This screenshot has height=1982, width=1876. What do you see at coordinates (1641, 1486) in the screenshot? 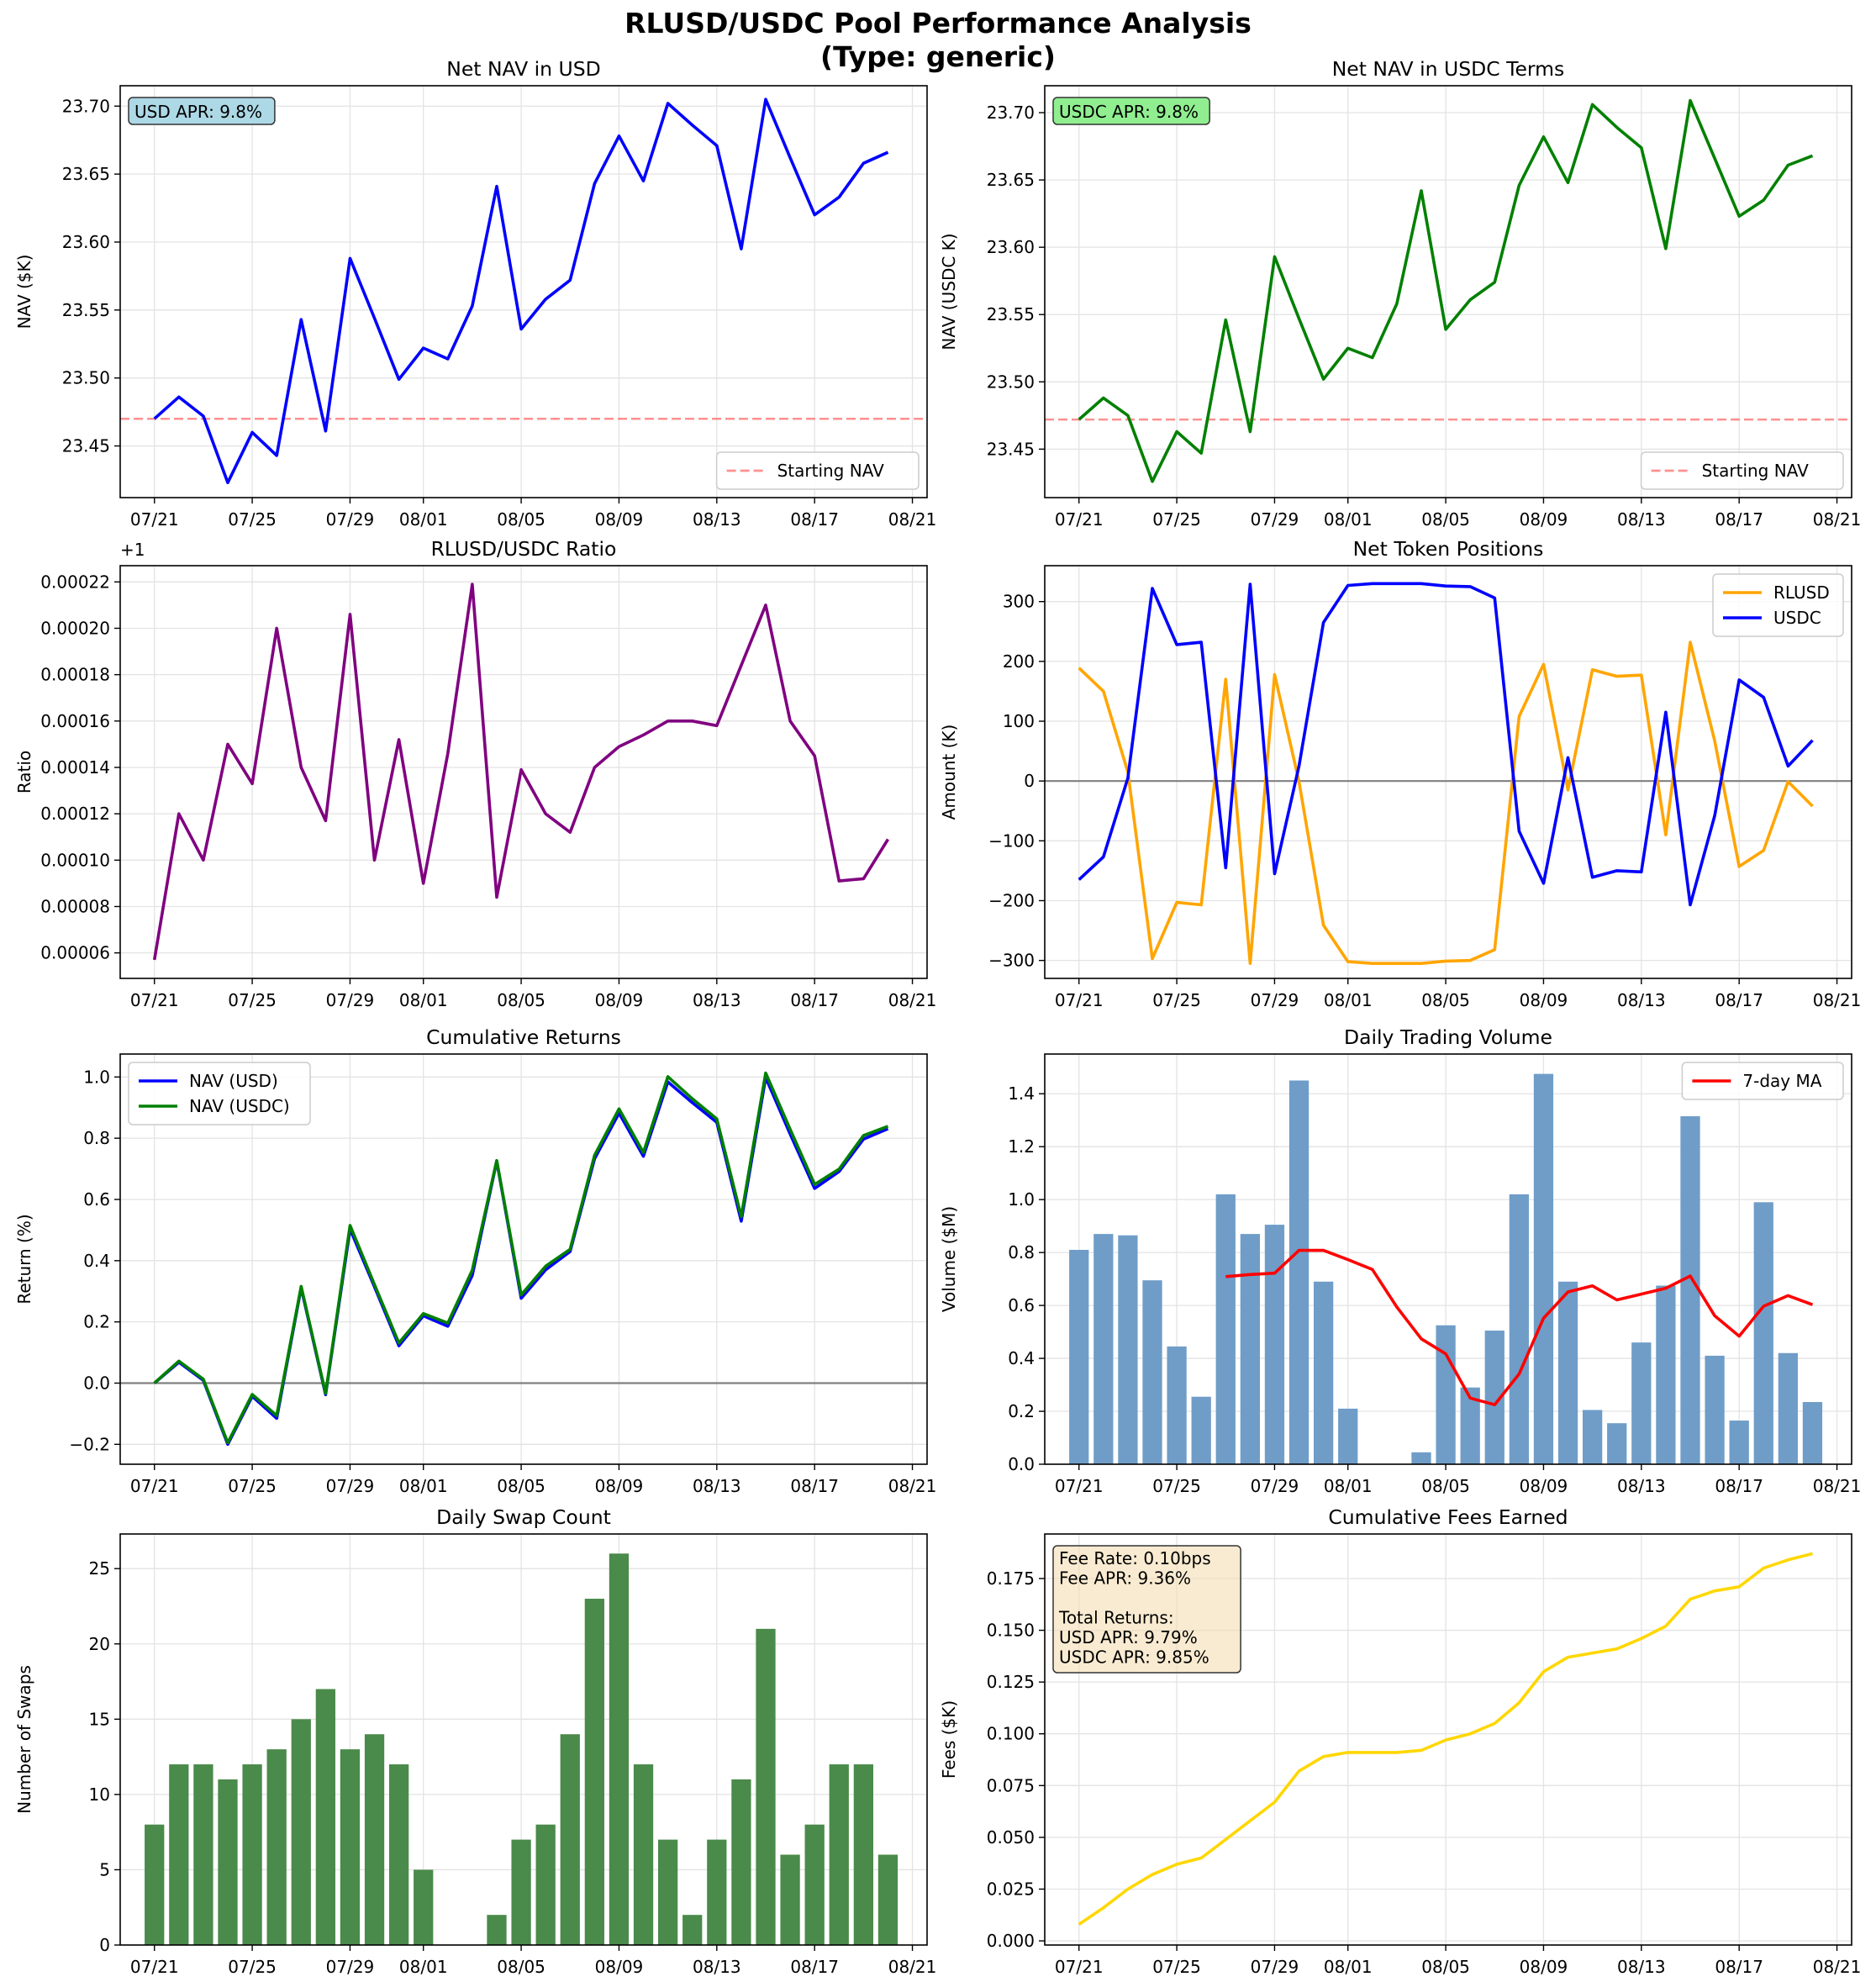
I see `x-tick-label: 08/13` at bounding box center [1641, 1486].